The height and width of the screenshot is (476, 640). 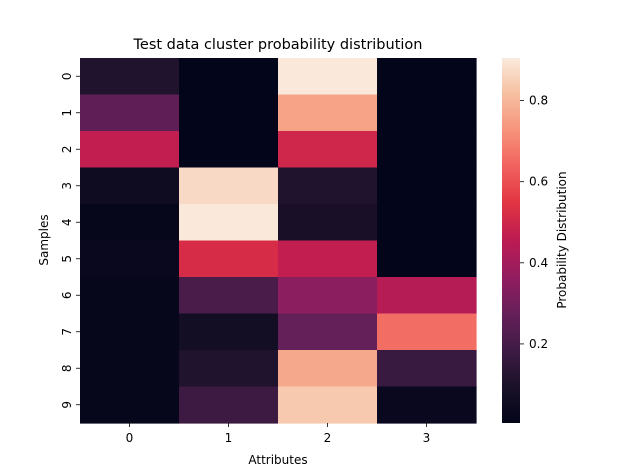 I want to click on y-tick-label: 4, so click(x=67, y=222).